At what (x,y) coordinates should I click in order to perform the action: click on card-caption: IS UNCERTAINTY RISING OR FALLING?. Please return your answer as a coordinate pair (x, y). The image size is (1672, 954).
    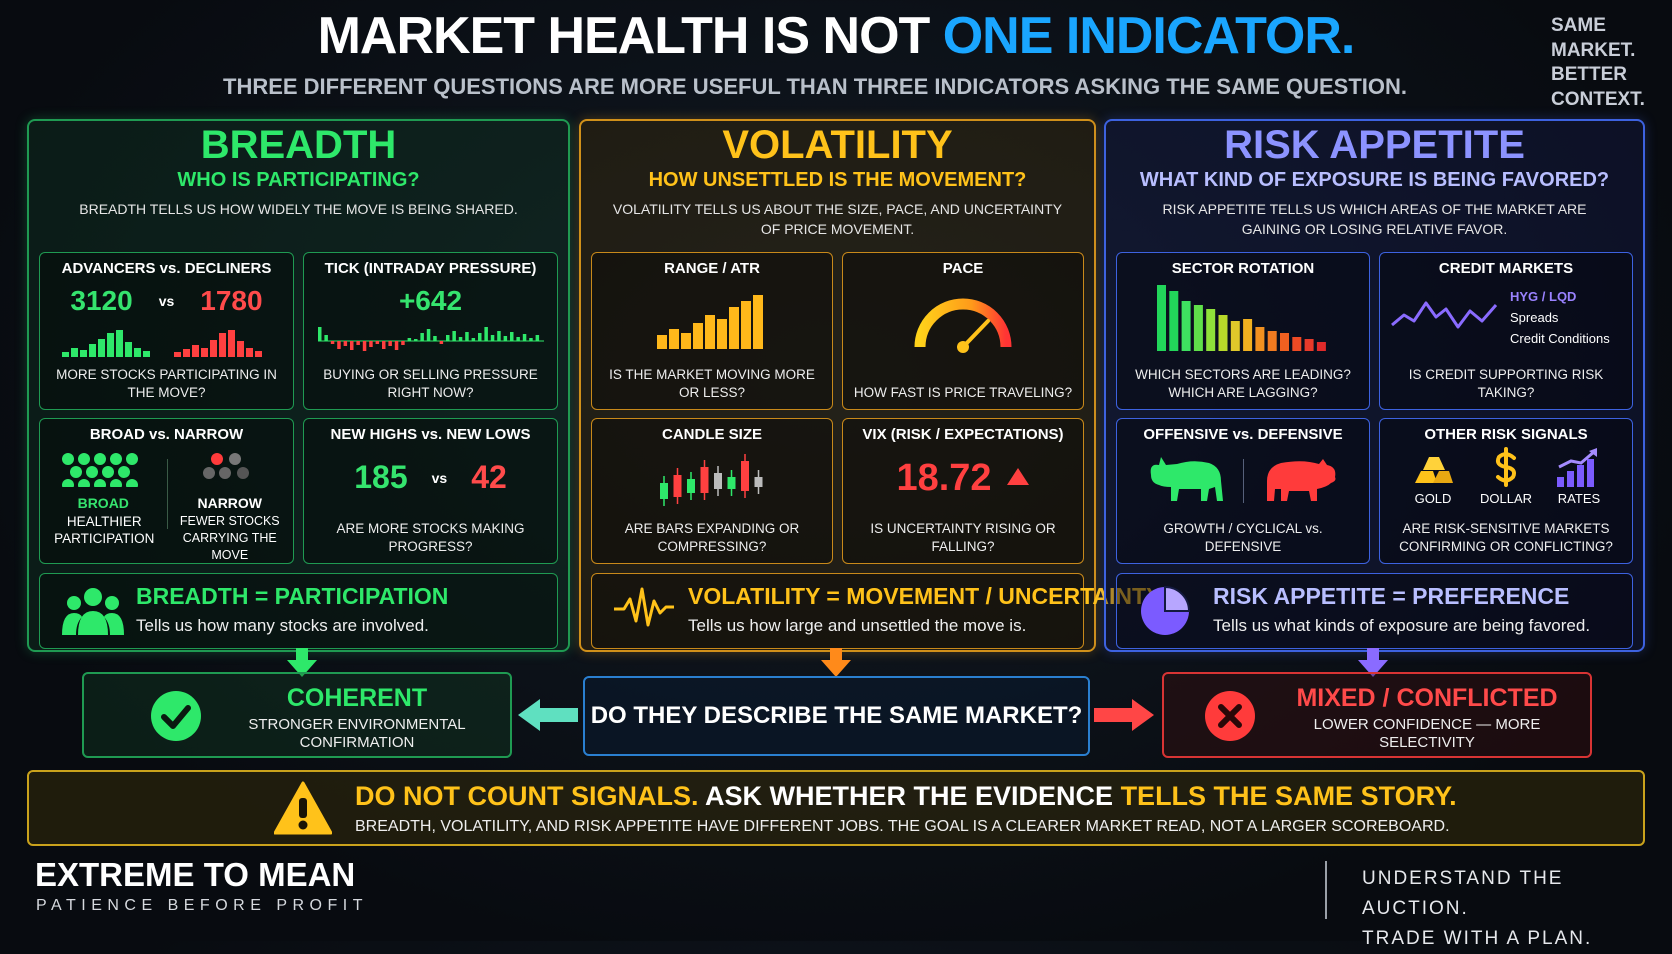
    Looking at the image, I should click on (963, 537).